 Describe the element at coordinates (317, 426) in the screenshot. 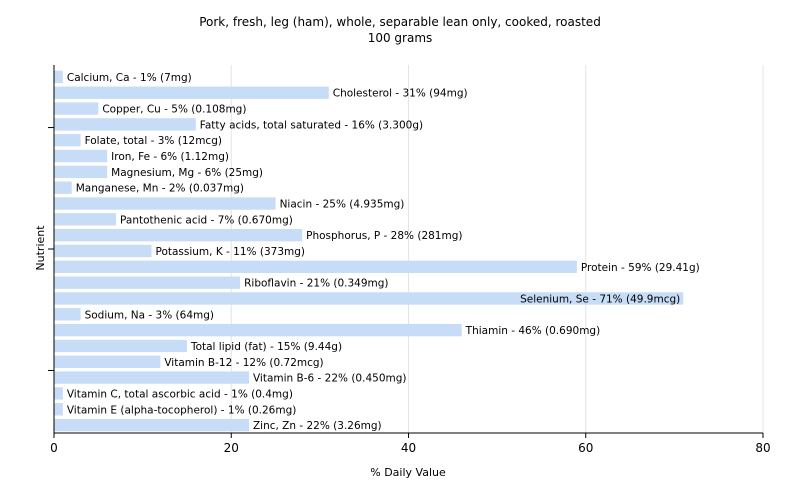

I see `bar-label: Zinc, Zn - 22% (3.26mg)` at that location.